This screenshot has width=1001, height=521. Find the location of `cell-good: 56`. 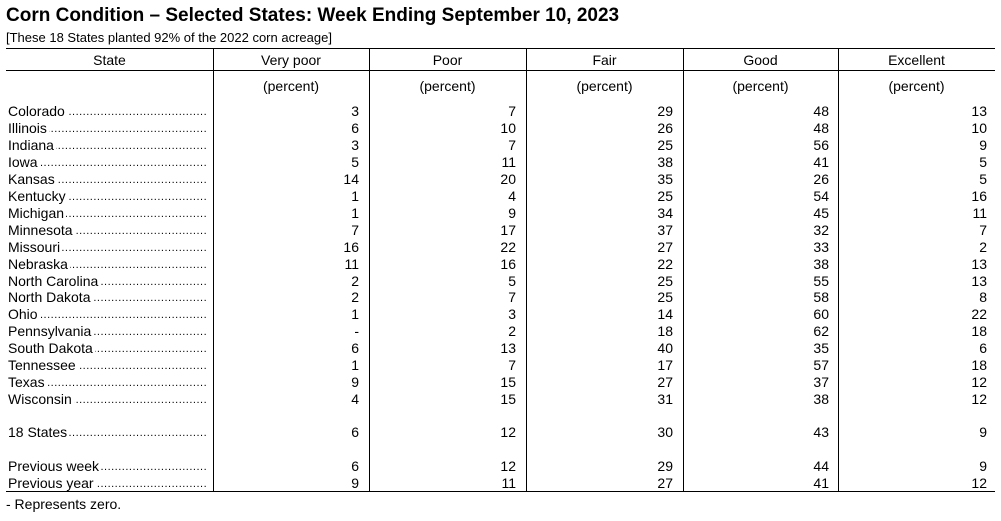

cell-good: 56 is located at coordinates (821, 144).